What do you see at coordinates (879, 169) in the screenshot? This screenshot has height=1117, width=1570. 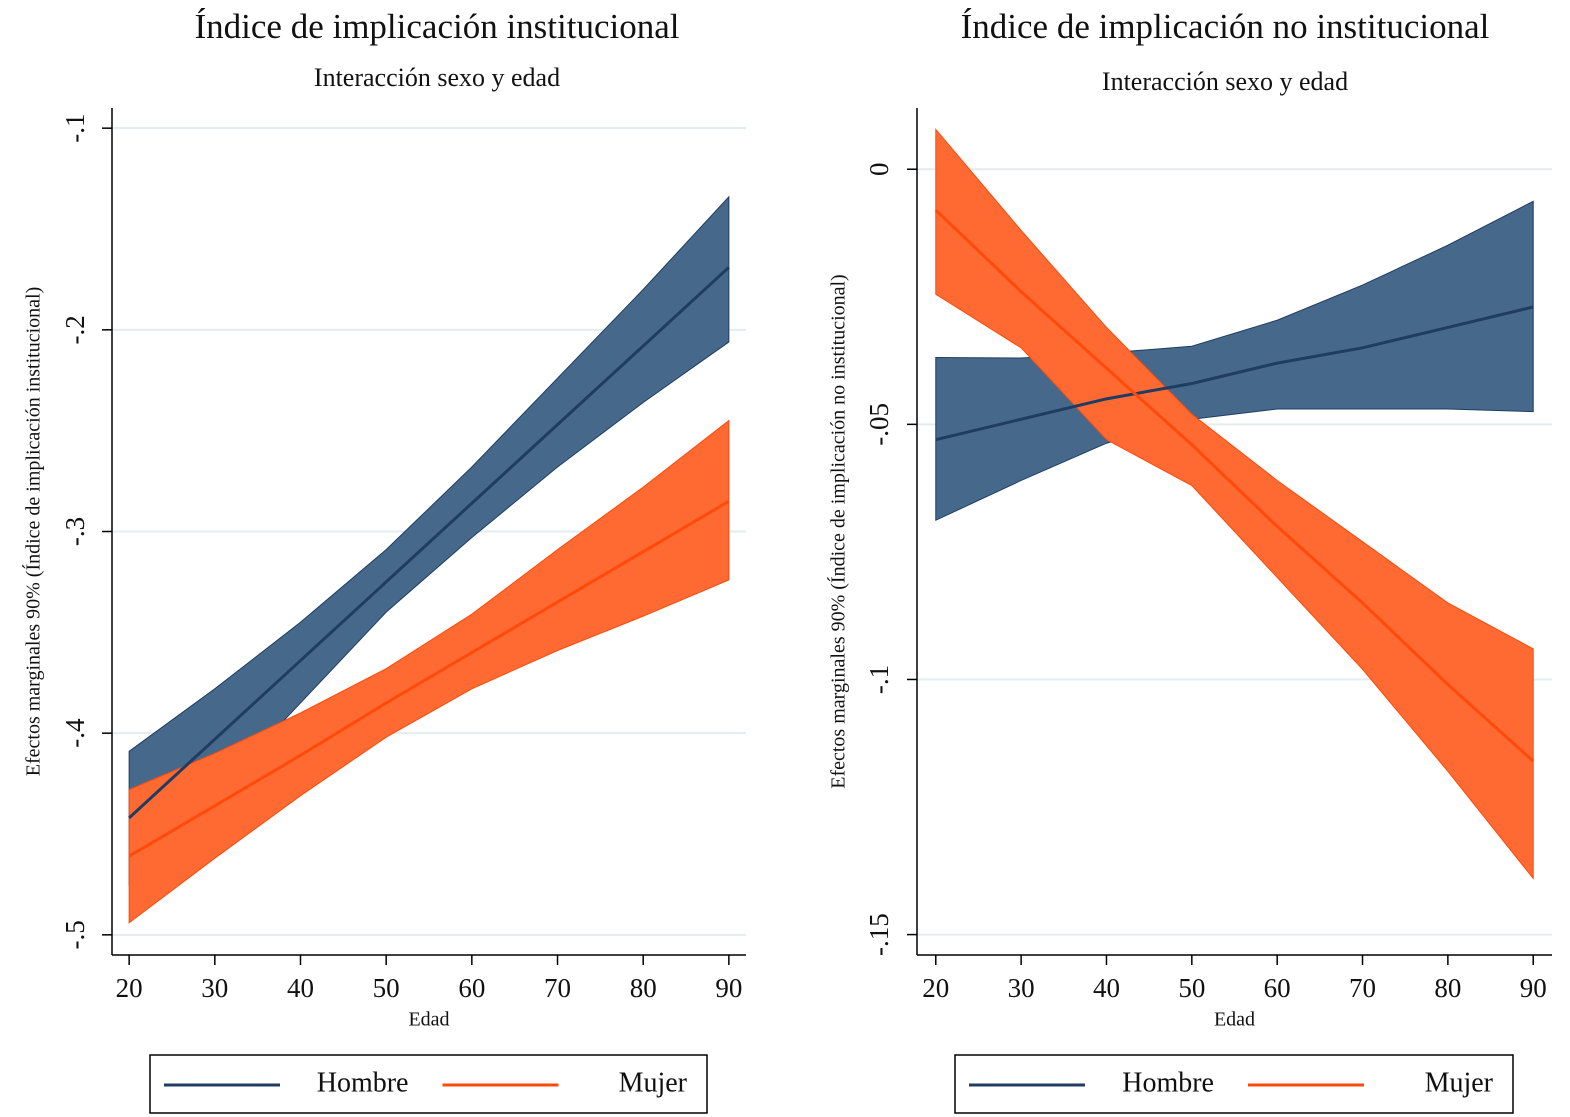 I see `y-tick-label: 0` at bounding box center [879, 169].